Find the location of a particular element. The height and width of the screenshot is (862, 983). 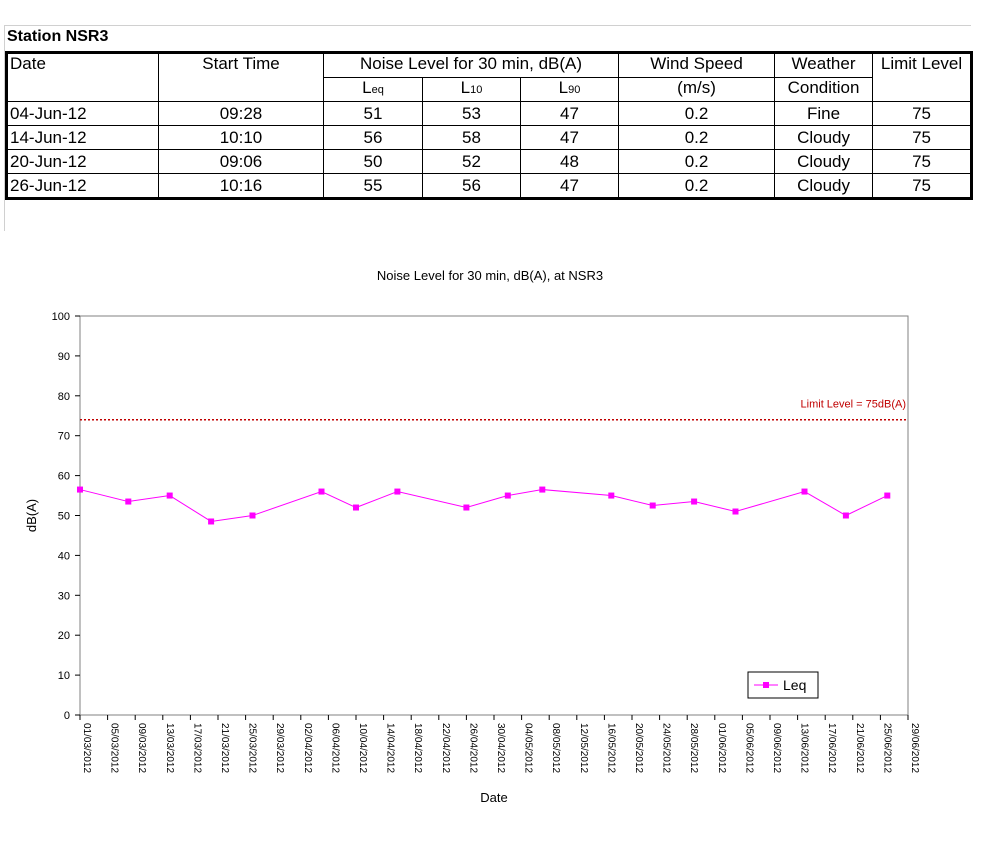

header-wind-unit: (m/s) is located at coordinates (697, 89).